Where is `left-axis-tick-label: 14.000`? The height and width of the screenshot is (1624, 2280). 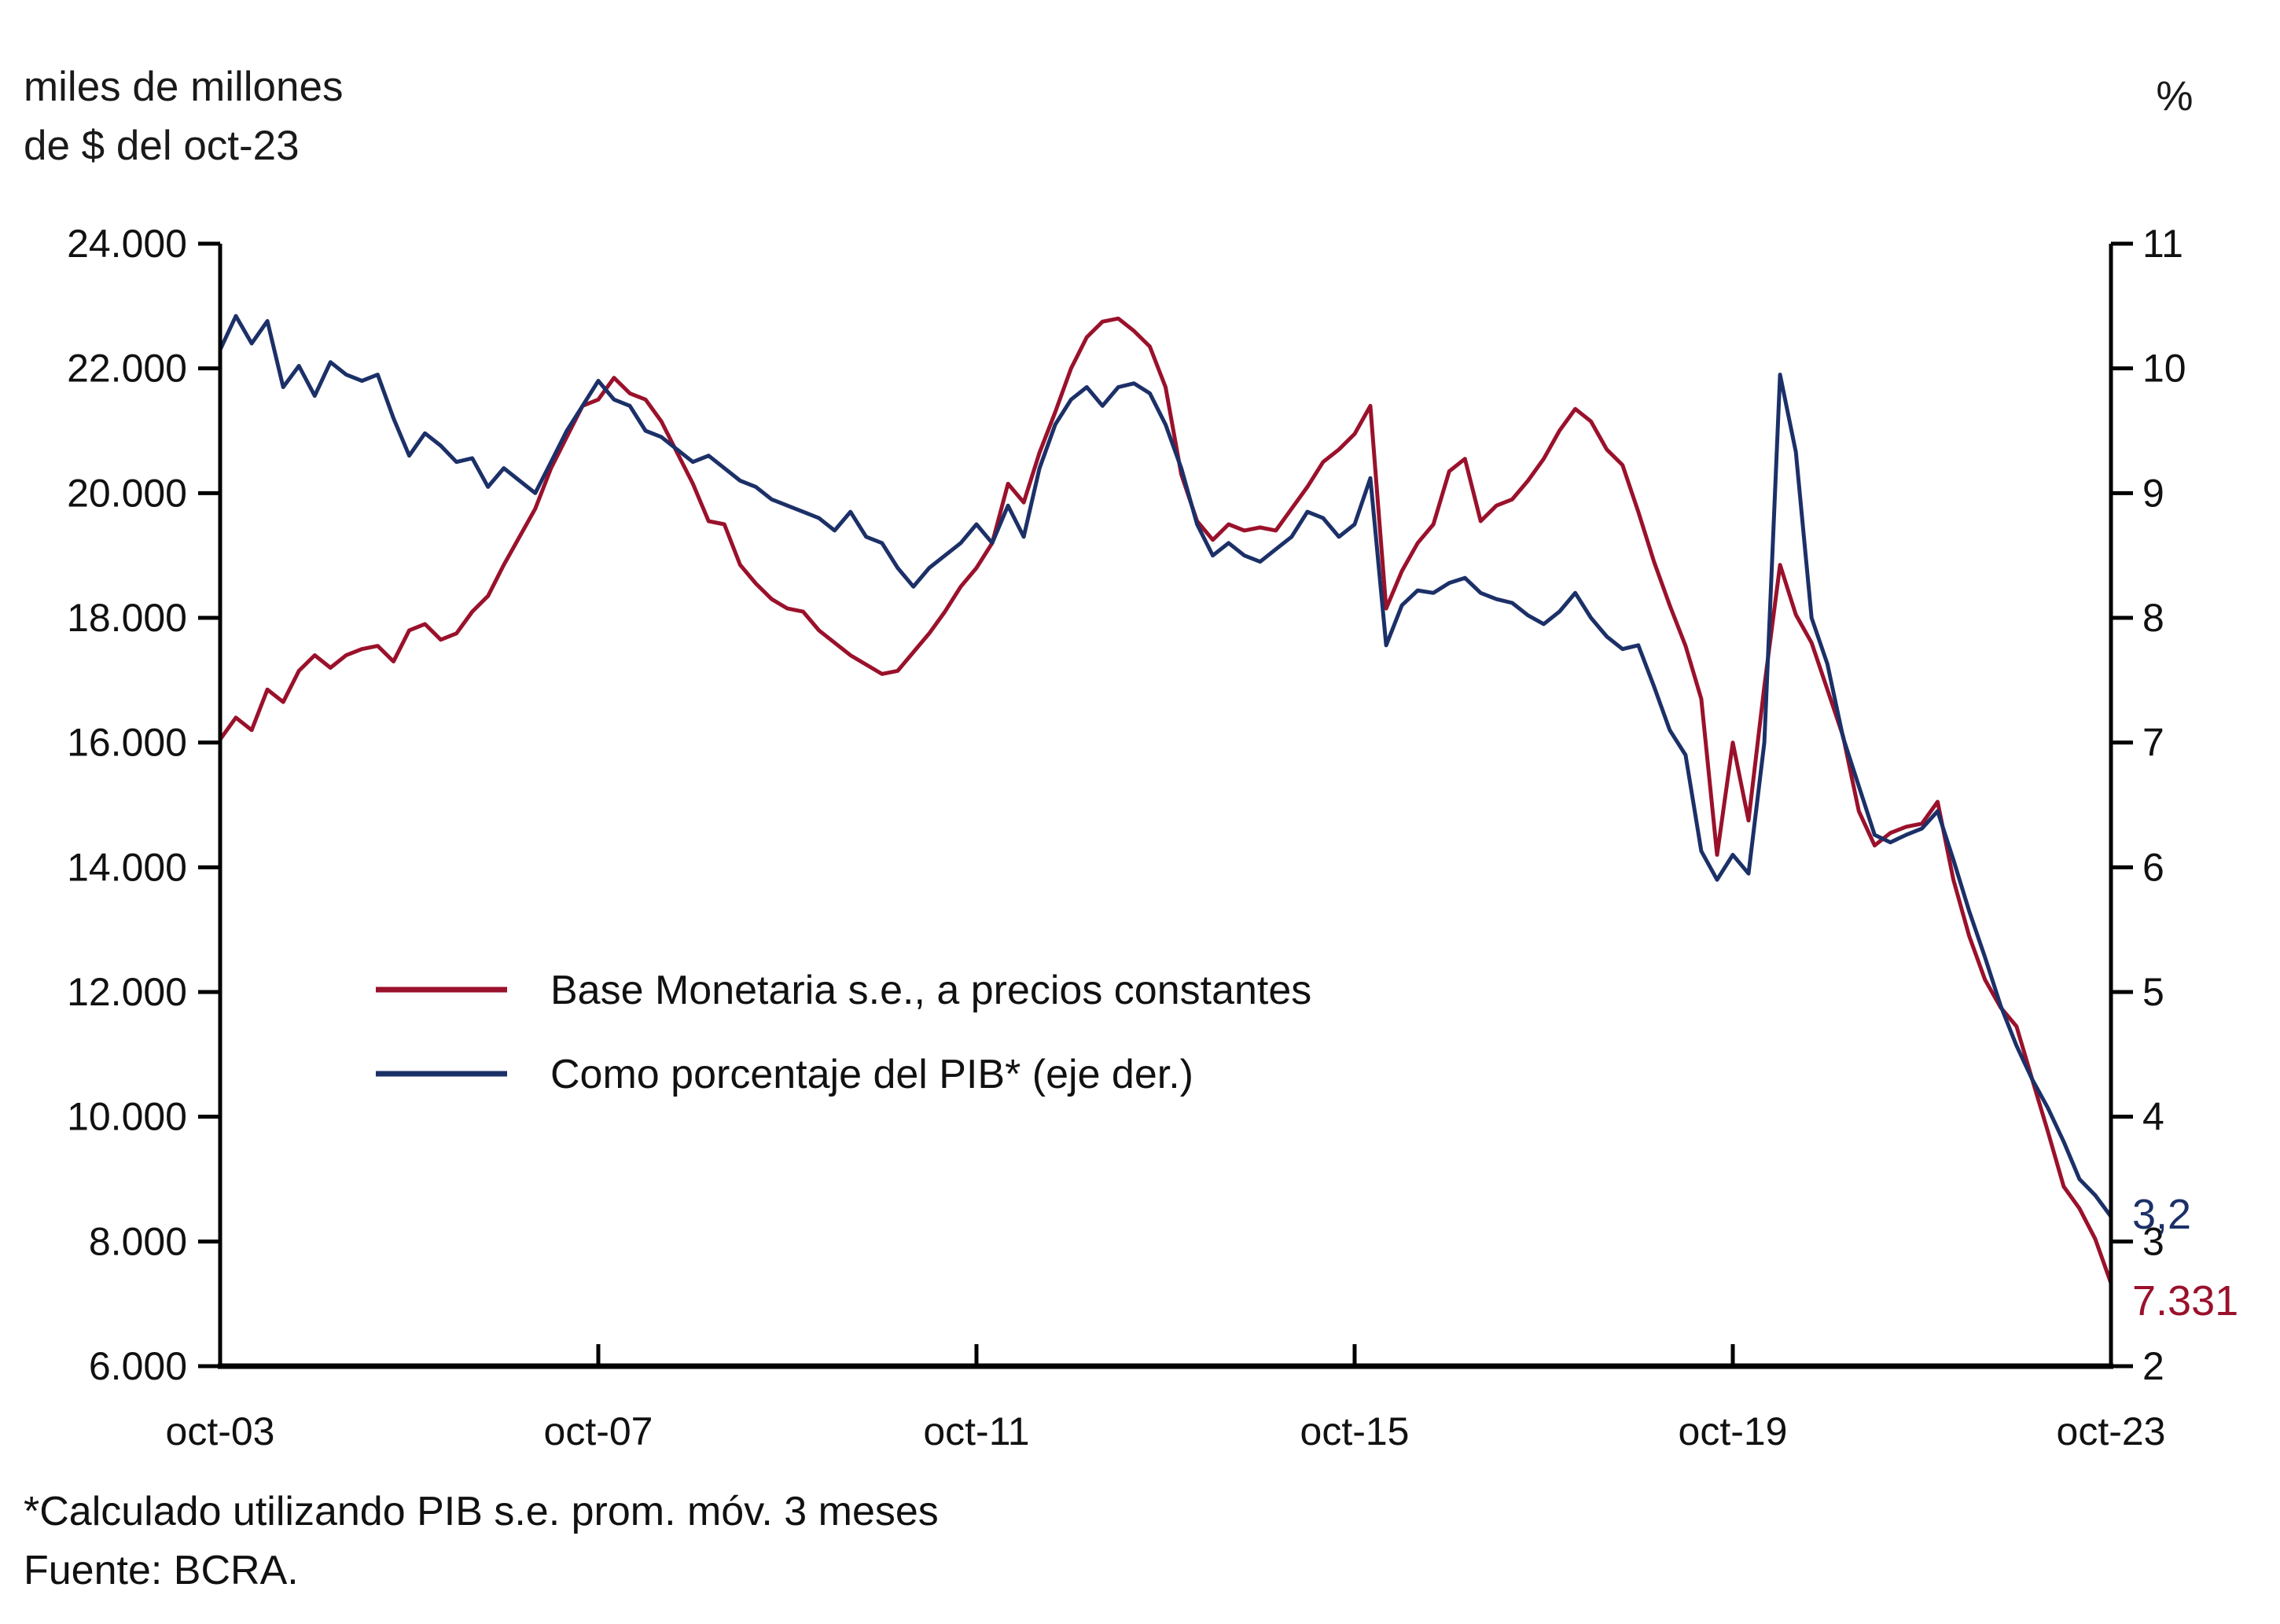
left-axis-tick-label: 14.000 is located at coordinates (127, 867).